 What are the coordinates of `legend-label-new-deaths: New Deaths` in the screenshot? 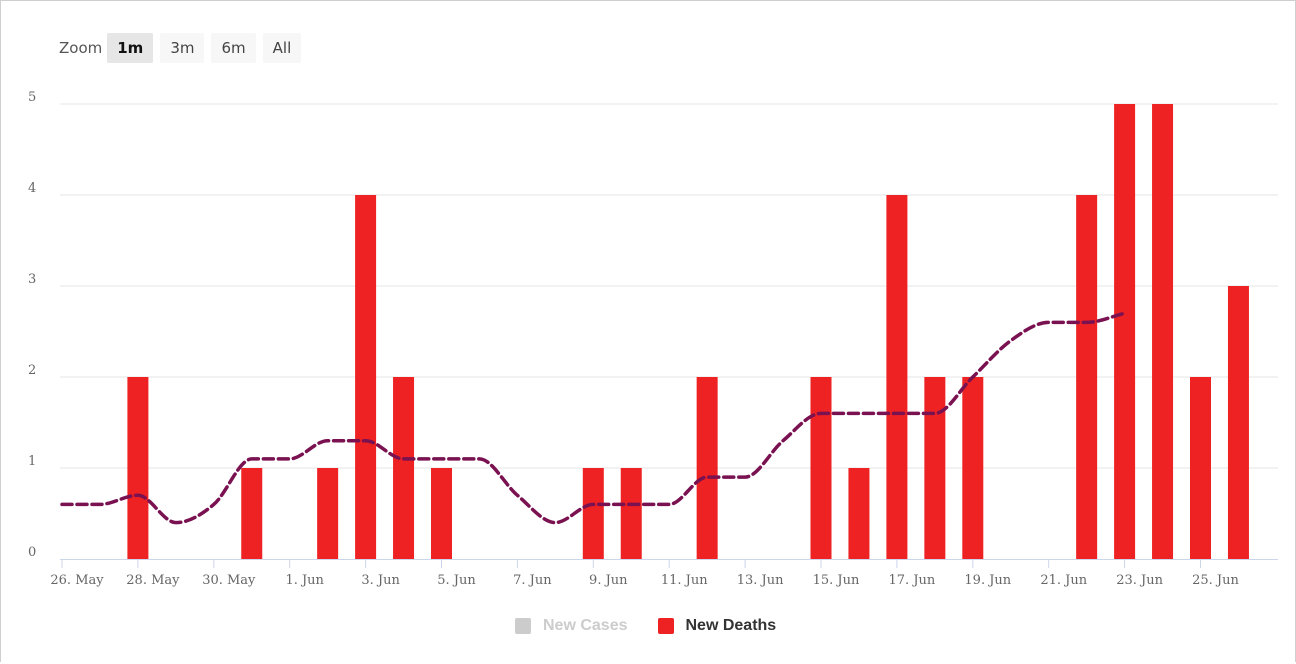 It's located at (731, 625).